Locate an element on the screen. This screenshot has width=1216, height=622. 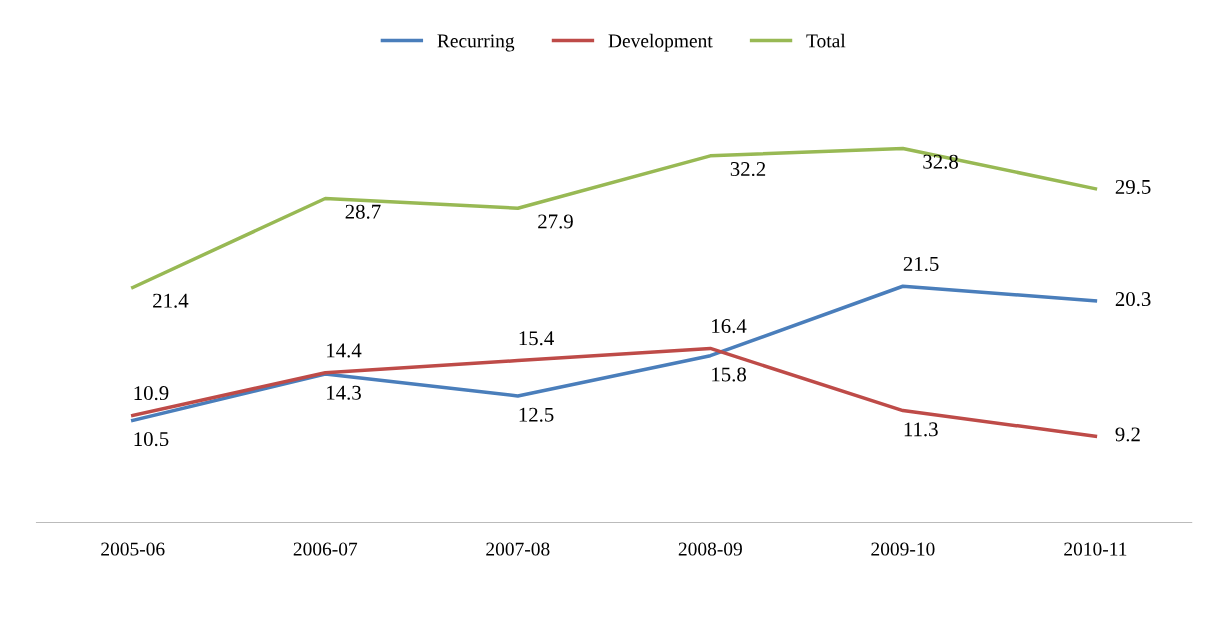
data-label: 27.9 is located at coordinates (555, 221).